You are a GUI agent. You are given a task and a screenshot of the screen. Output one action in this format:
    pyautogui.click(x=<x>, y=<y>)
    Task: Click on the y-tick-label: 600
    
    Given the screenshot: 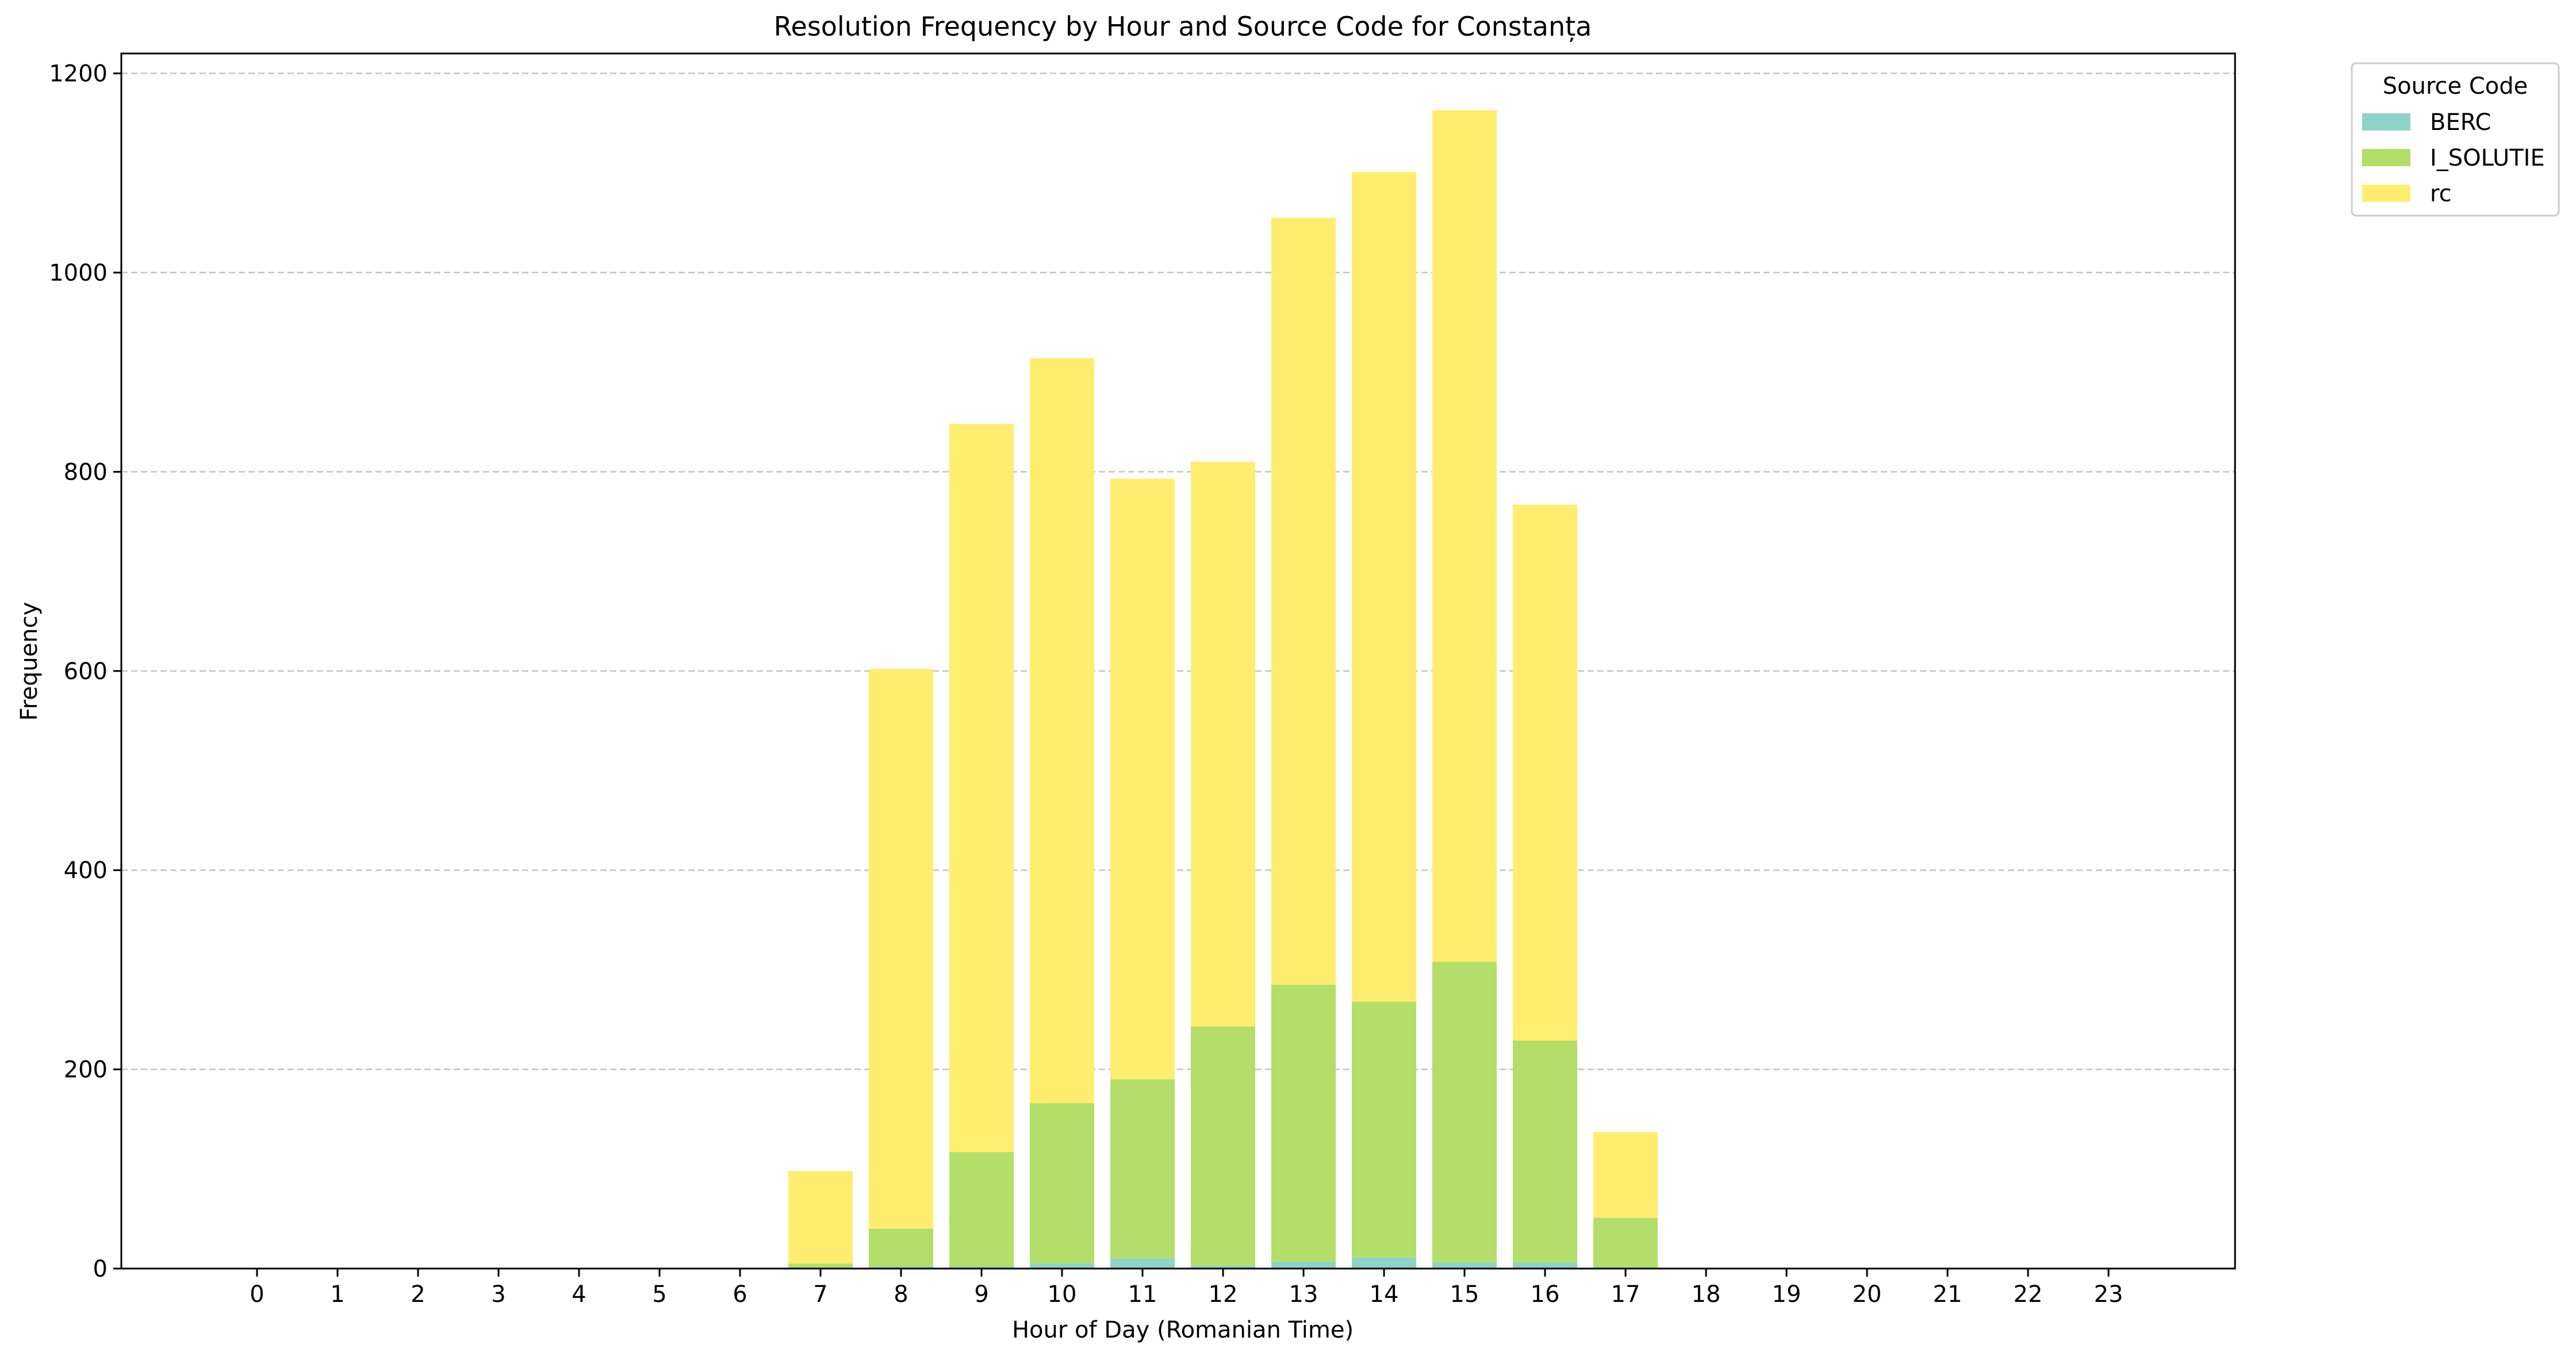 What is the action you would take?
    pyautogui.click(x=86, y=671)
    